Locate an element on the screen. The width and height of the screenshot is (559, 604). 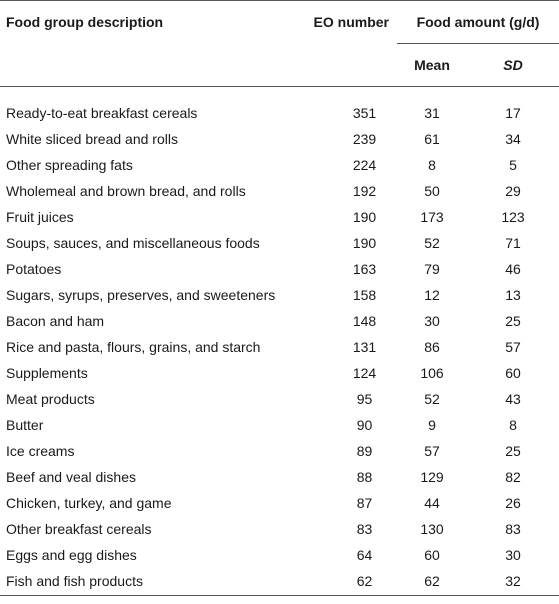
cell-sd: 30 is located at coordinates (513, 555).